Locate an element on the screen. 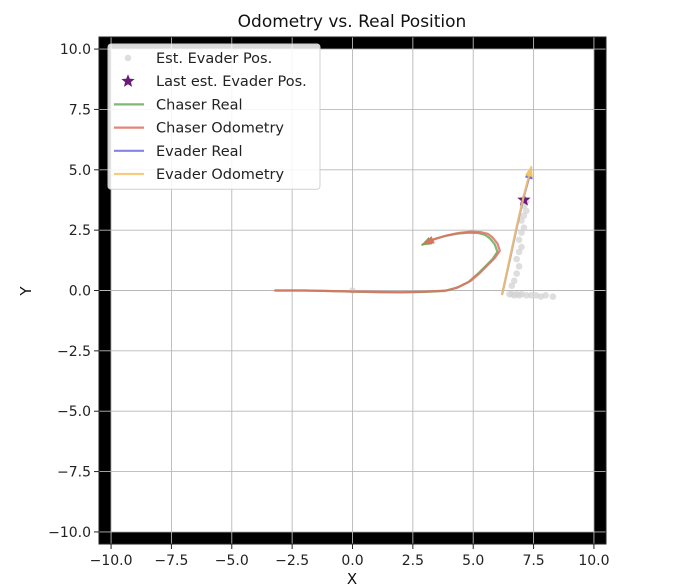 The image size is (686, 585). legend-marker-point is located at coordinates (128, 58).